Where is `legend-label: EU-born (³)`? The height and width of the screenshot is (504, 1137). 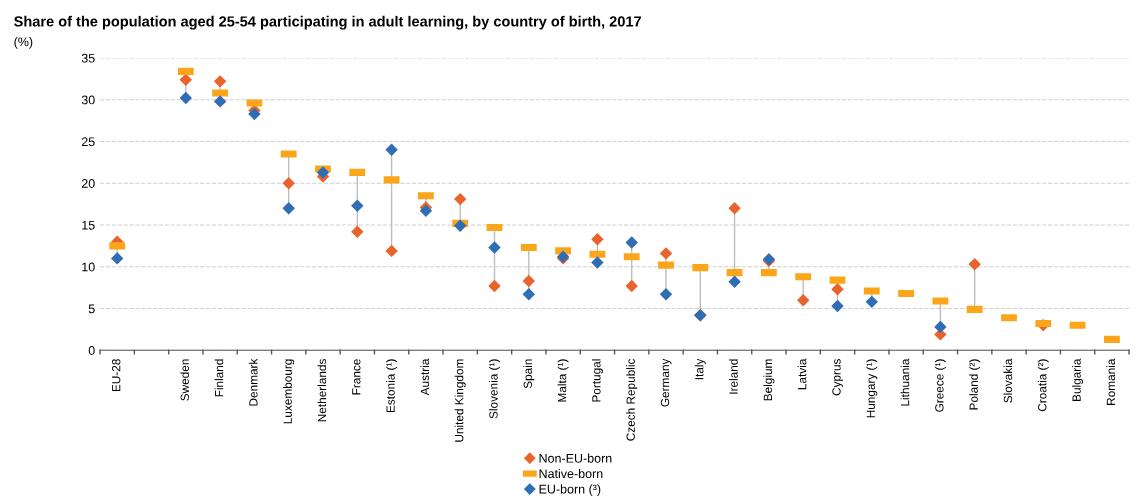
legend-label: EU-born (³) is located at coordinates (570, 490).